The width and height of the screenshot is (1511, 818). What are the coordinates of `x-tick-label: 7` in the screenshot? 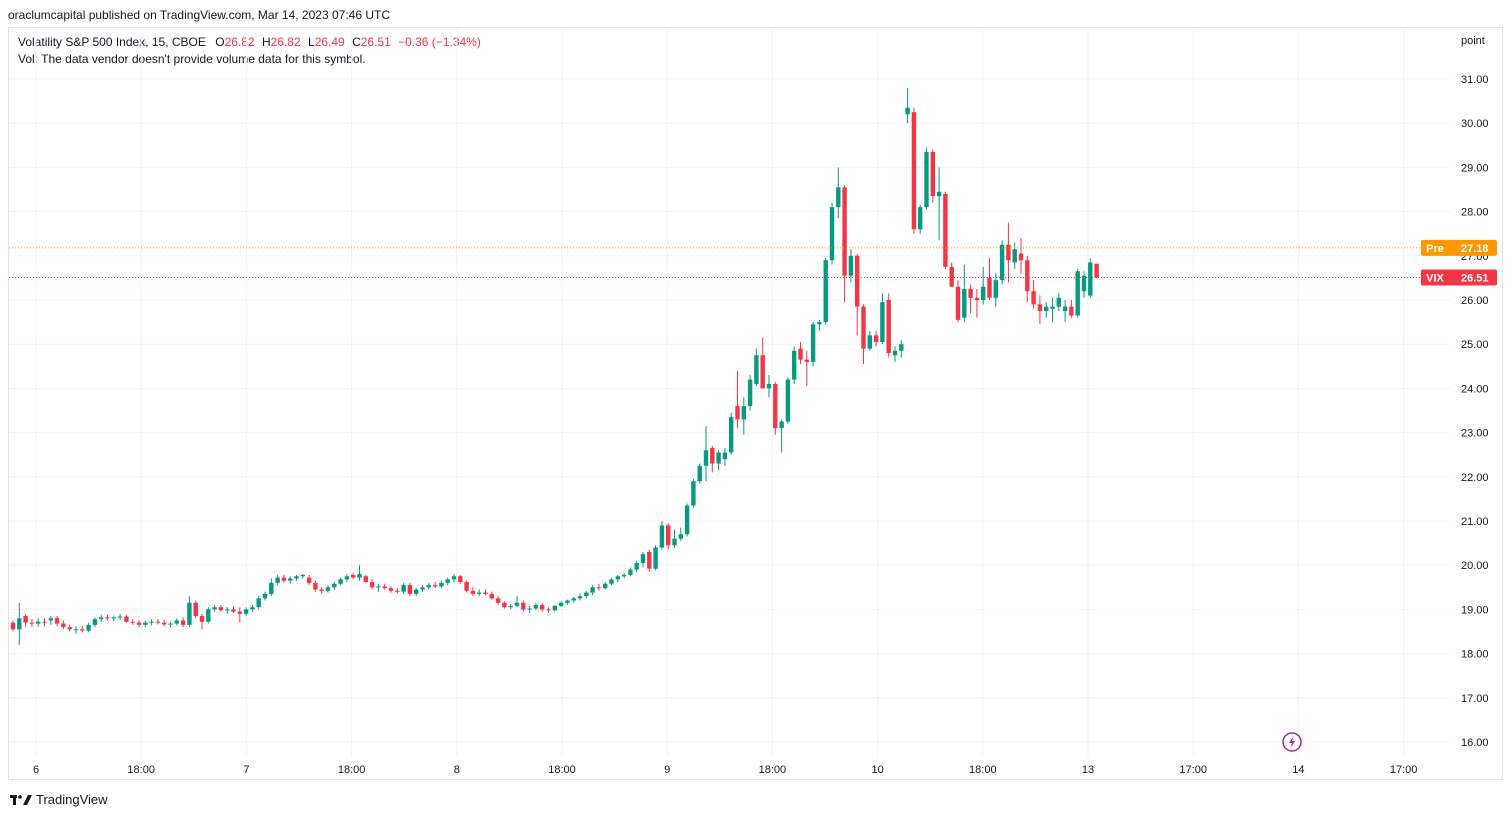 It's located at (246, 770).